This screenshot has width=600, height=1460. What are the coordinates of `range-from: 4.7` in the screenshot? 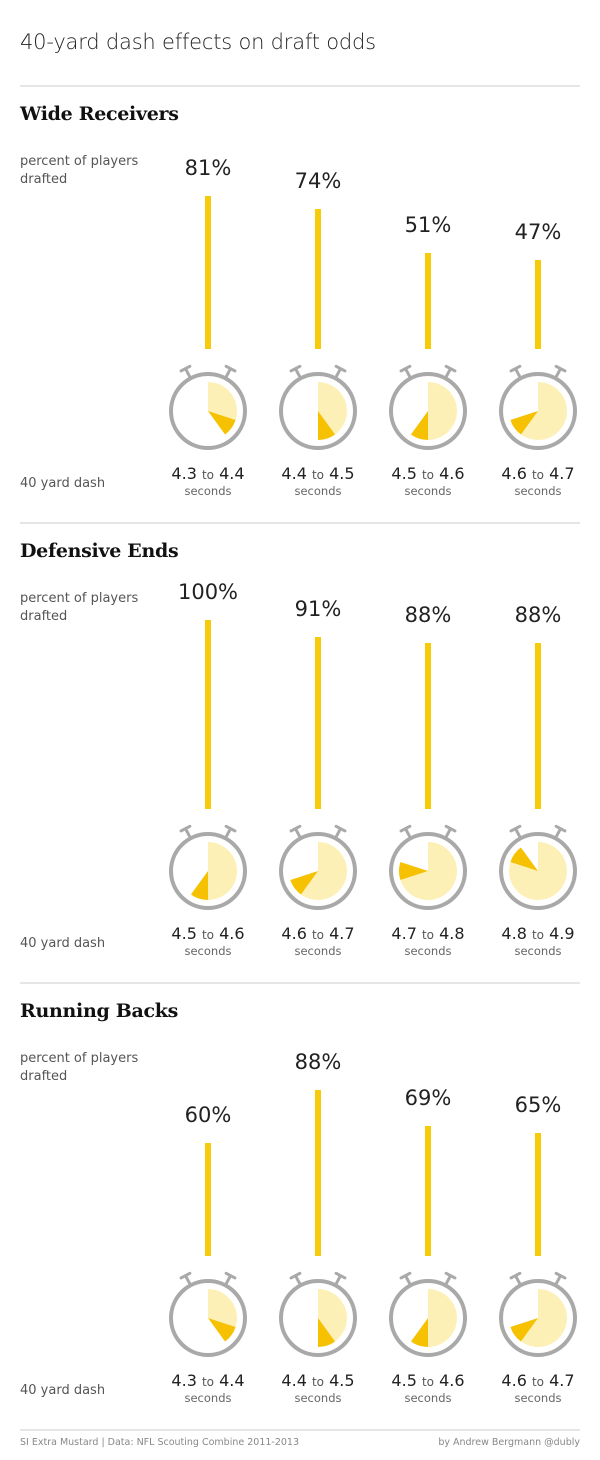 It's located at (404, 933).